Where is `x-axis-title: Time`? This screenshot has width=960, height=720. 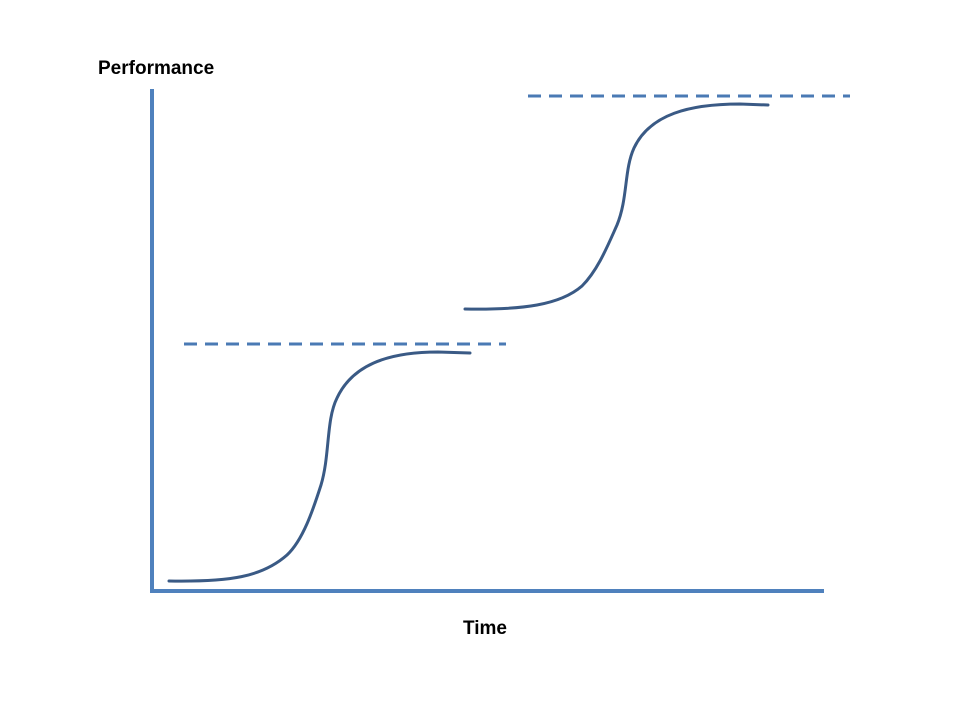
x-axis-title: Time is located at coordinates (485, 628).